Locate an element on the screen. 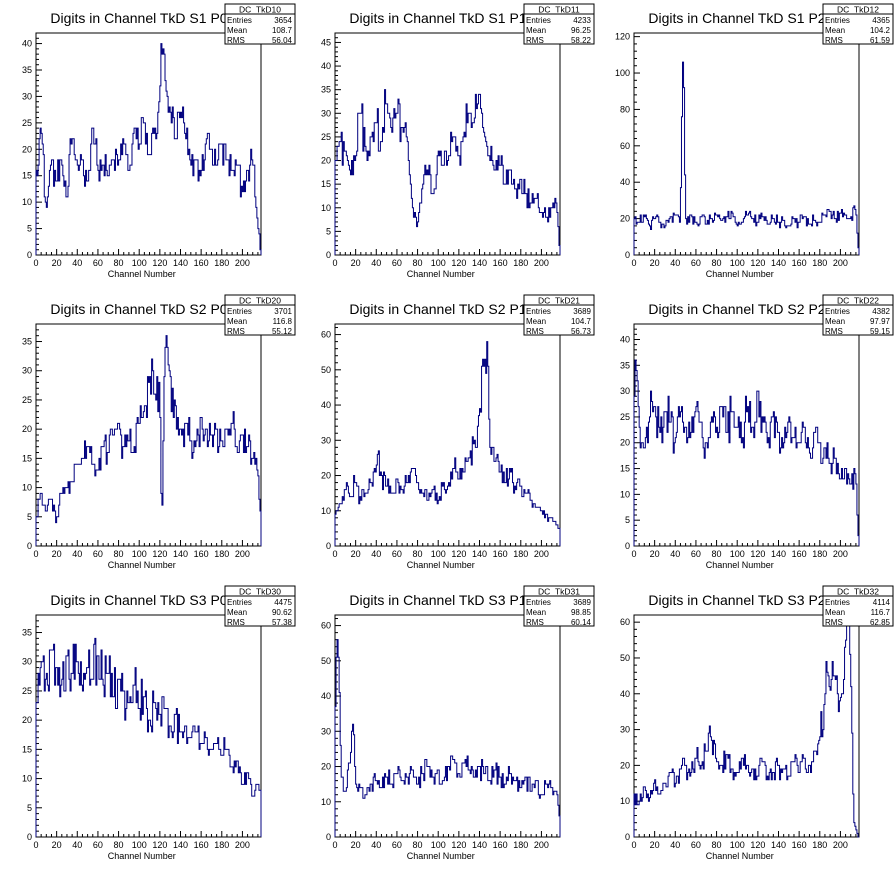  stats-name: DC_TkD20 is located at coordinates (260, 301).